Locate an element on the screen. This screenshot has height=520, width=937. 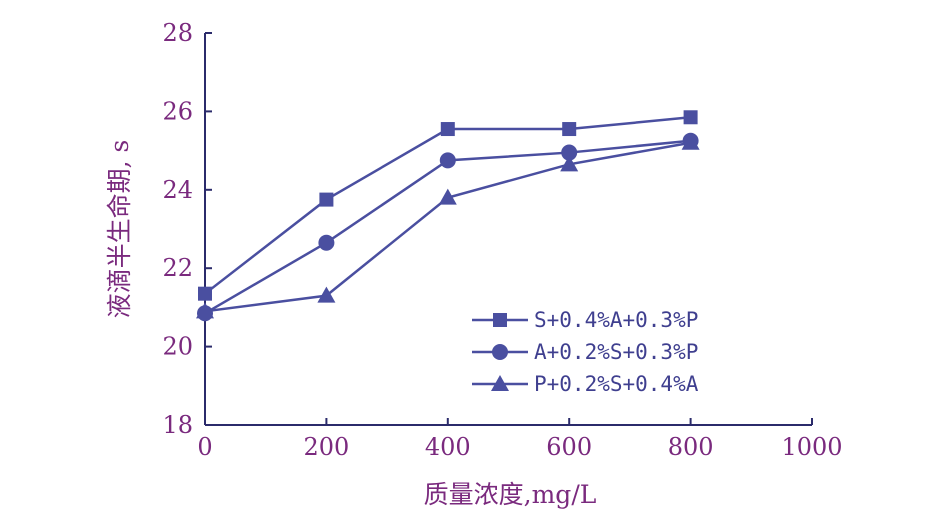
legend-marker-square is located at coordinates (500, 320).